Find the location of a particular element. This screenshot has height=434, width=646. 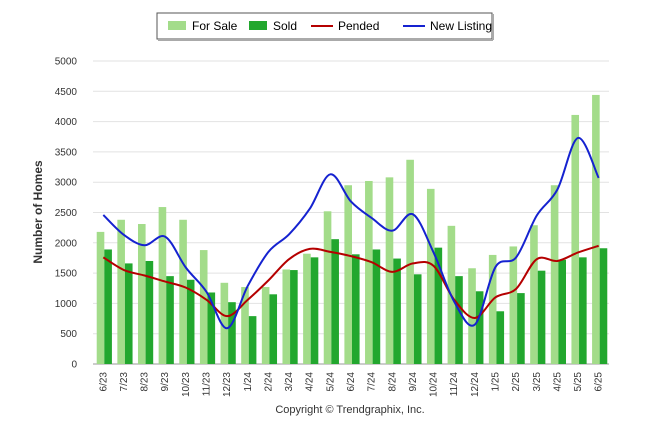

y-tick-label: 0 is located at coordinates (74, 365).